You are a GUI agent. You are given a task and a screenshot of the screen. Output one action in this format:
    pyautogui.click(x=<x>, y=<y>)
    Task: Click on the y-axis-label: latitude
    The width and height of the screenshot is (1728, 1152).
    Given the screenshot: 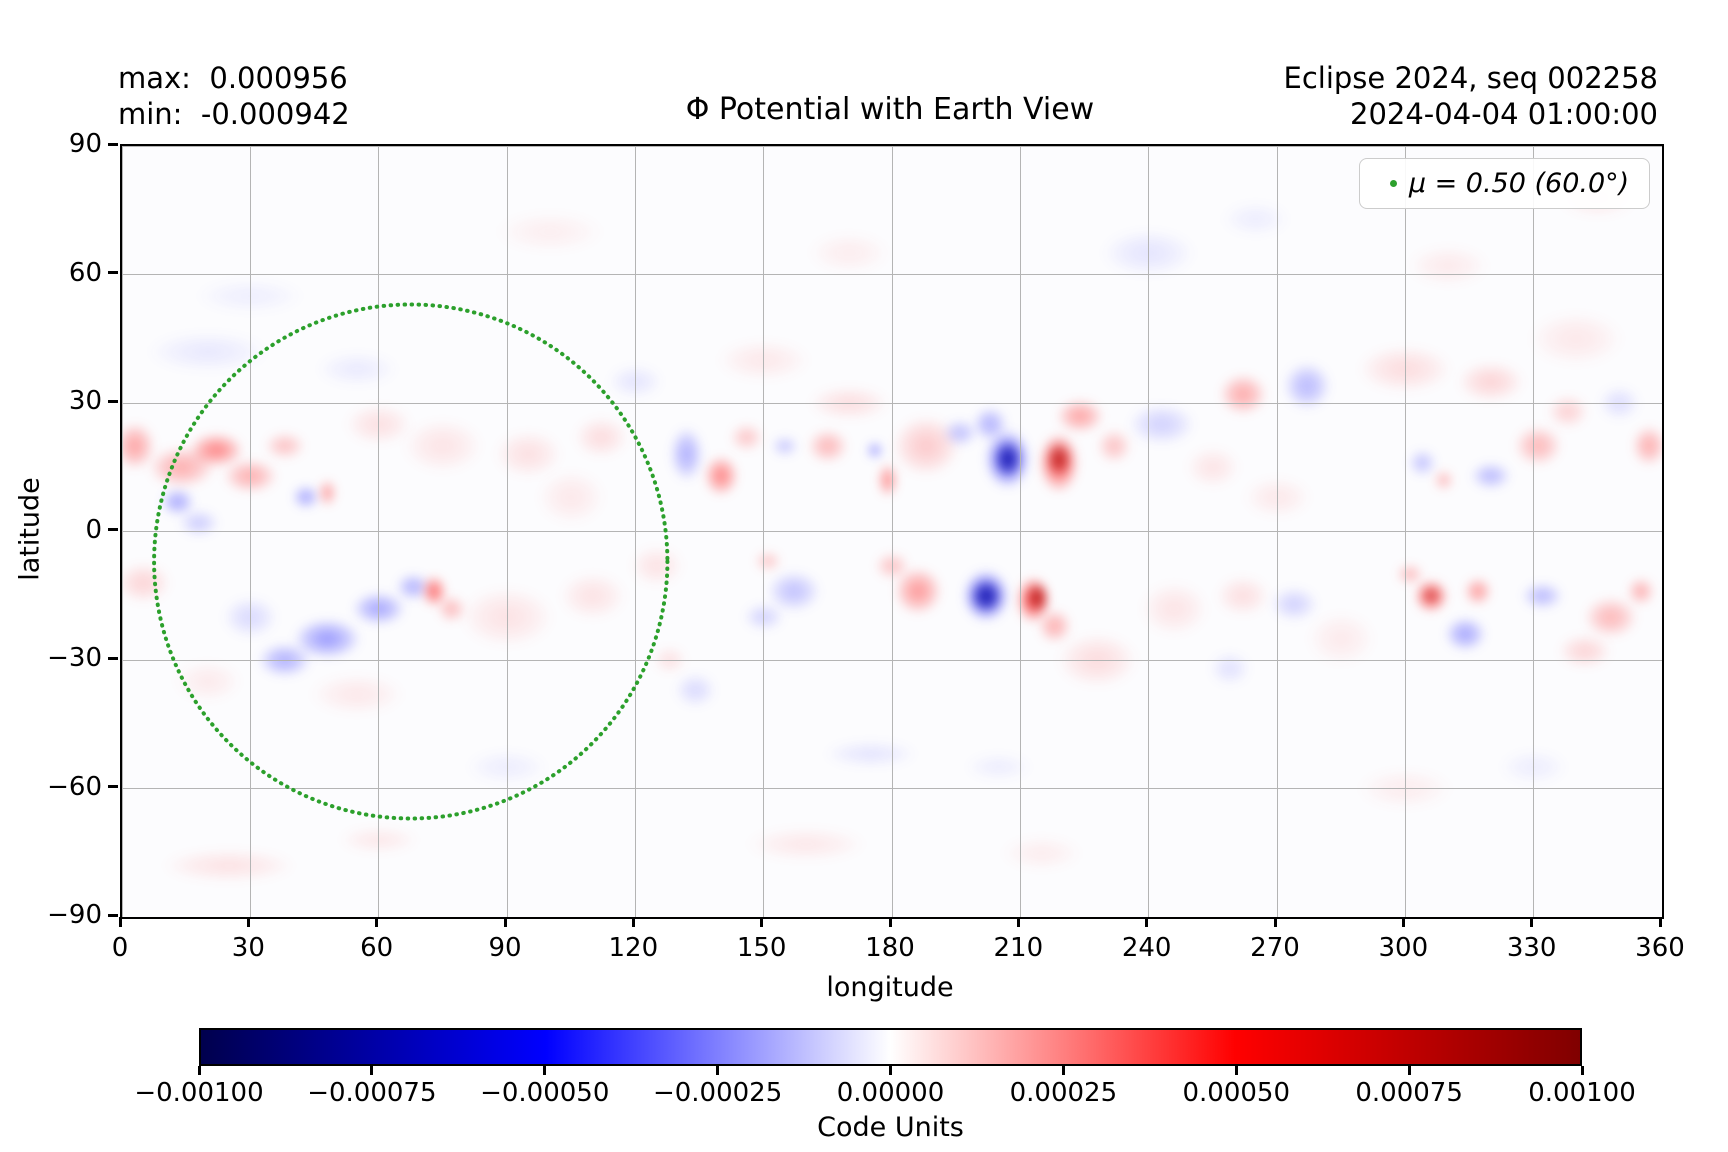 What is the action you would take?
    pyautogui.click(x=30, y=529)
    